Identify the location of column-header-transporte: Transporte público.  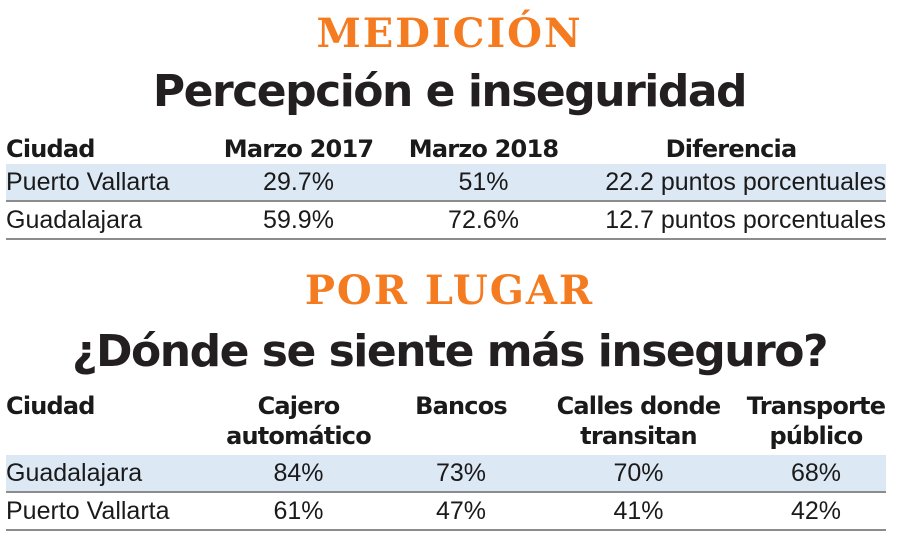
(816, 421).